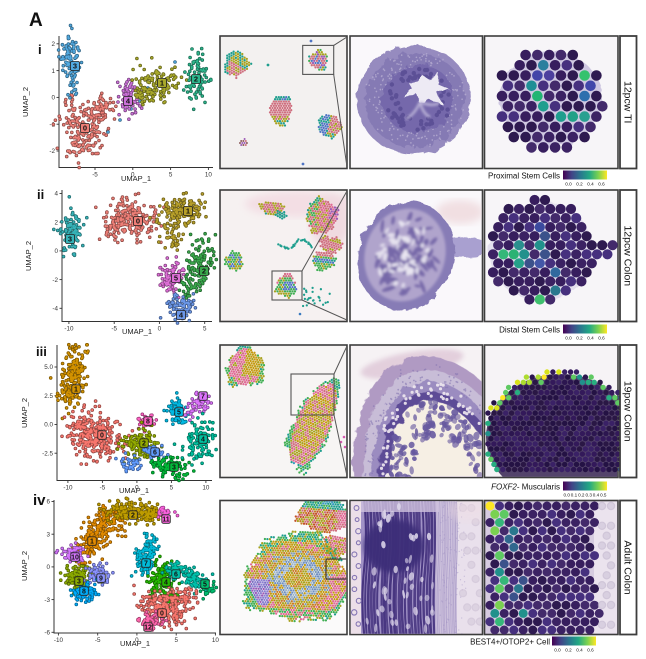  I want to click on svg-text: Adult Colon, so click(628, 567).